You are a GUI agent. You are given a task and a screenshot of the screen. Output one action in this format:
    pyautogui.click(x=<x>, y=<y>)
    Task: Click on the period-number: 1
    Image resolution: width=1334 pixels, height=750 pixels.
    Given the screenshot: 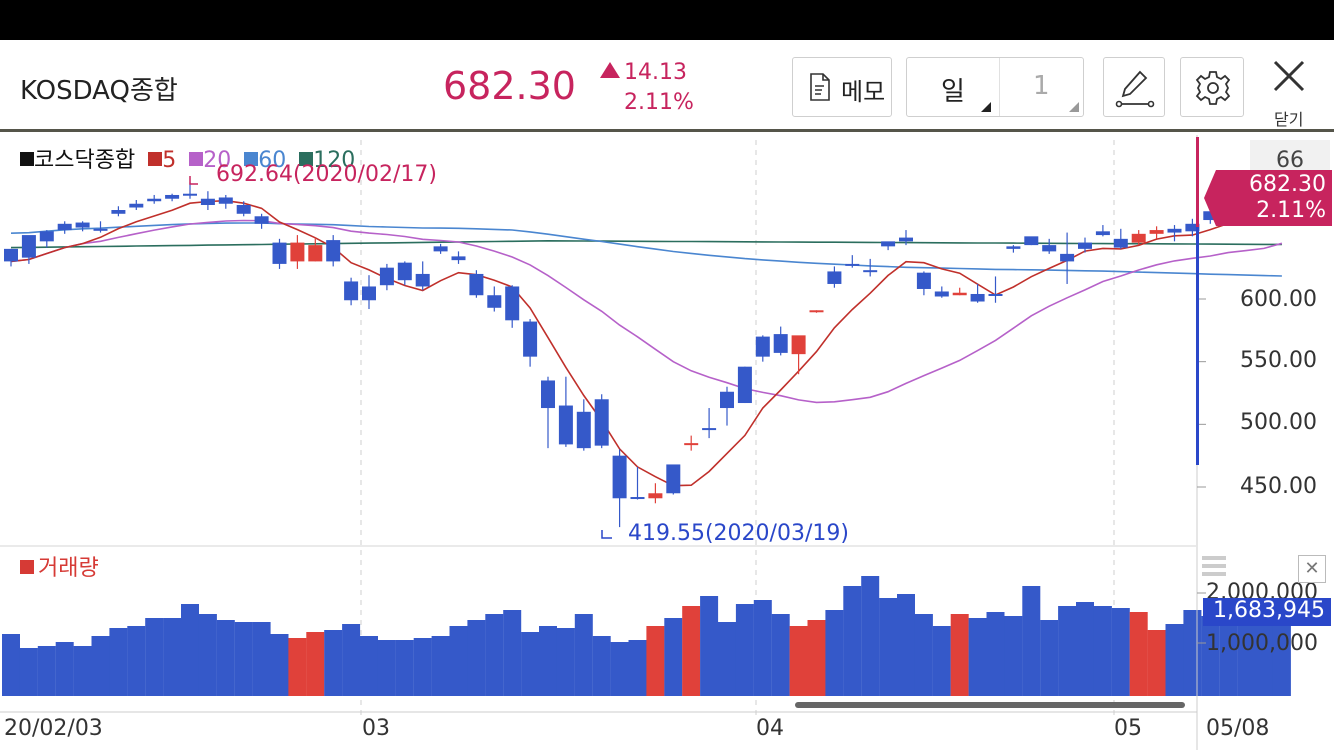 What is the action you would take?
    pyautogui.click(x=1041, y=86)
    